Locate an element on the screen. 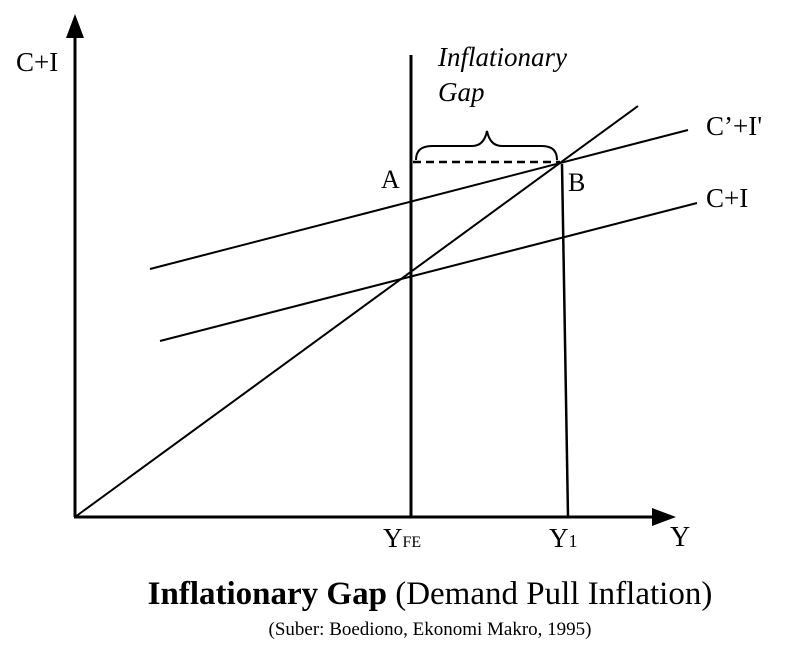 This screenshot has height=650, width=790. gap-label-line2: Gap is located at coordinates (461, 92).